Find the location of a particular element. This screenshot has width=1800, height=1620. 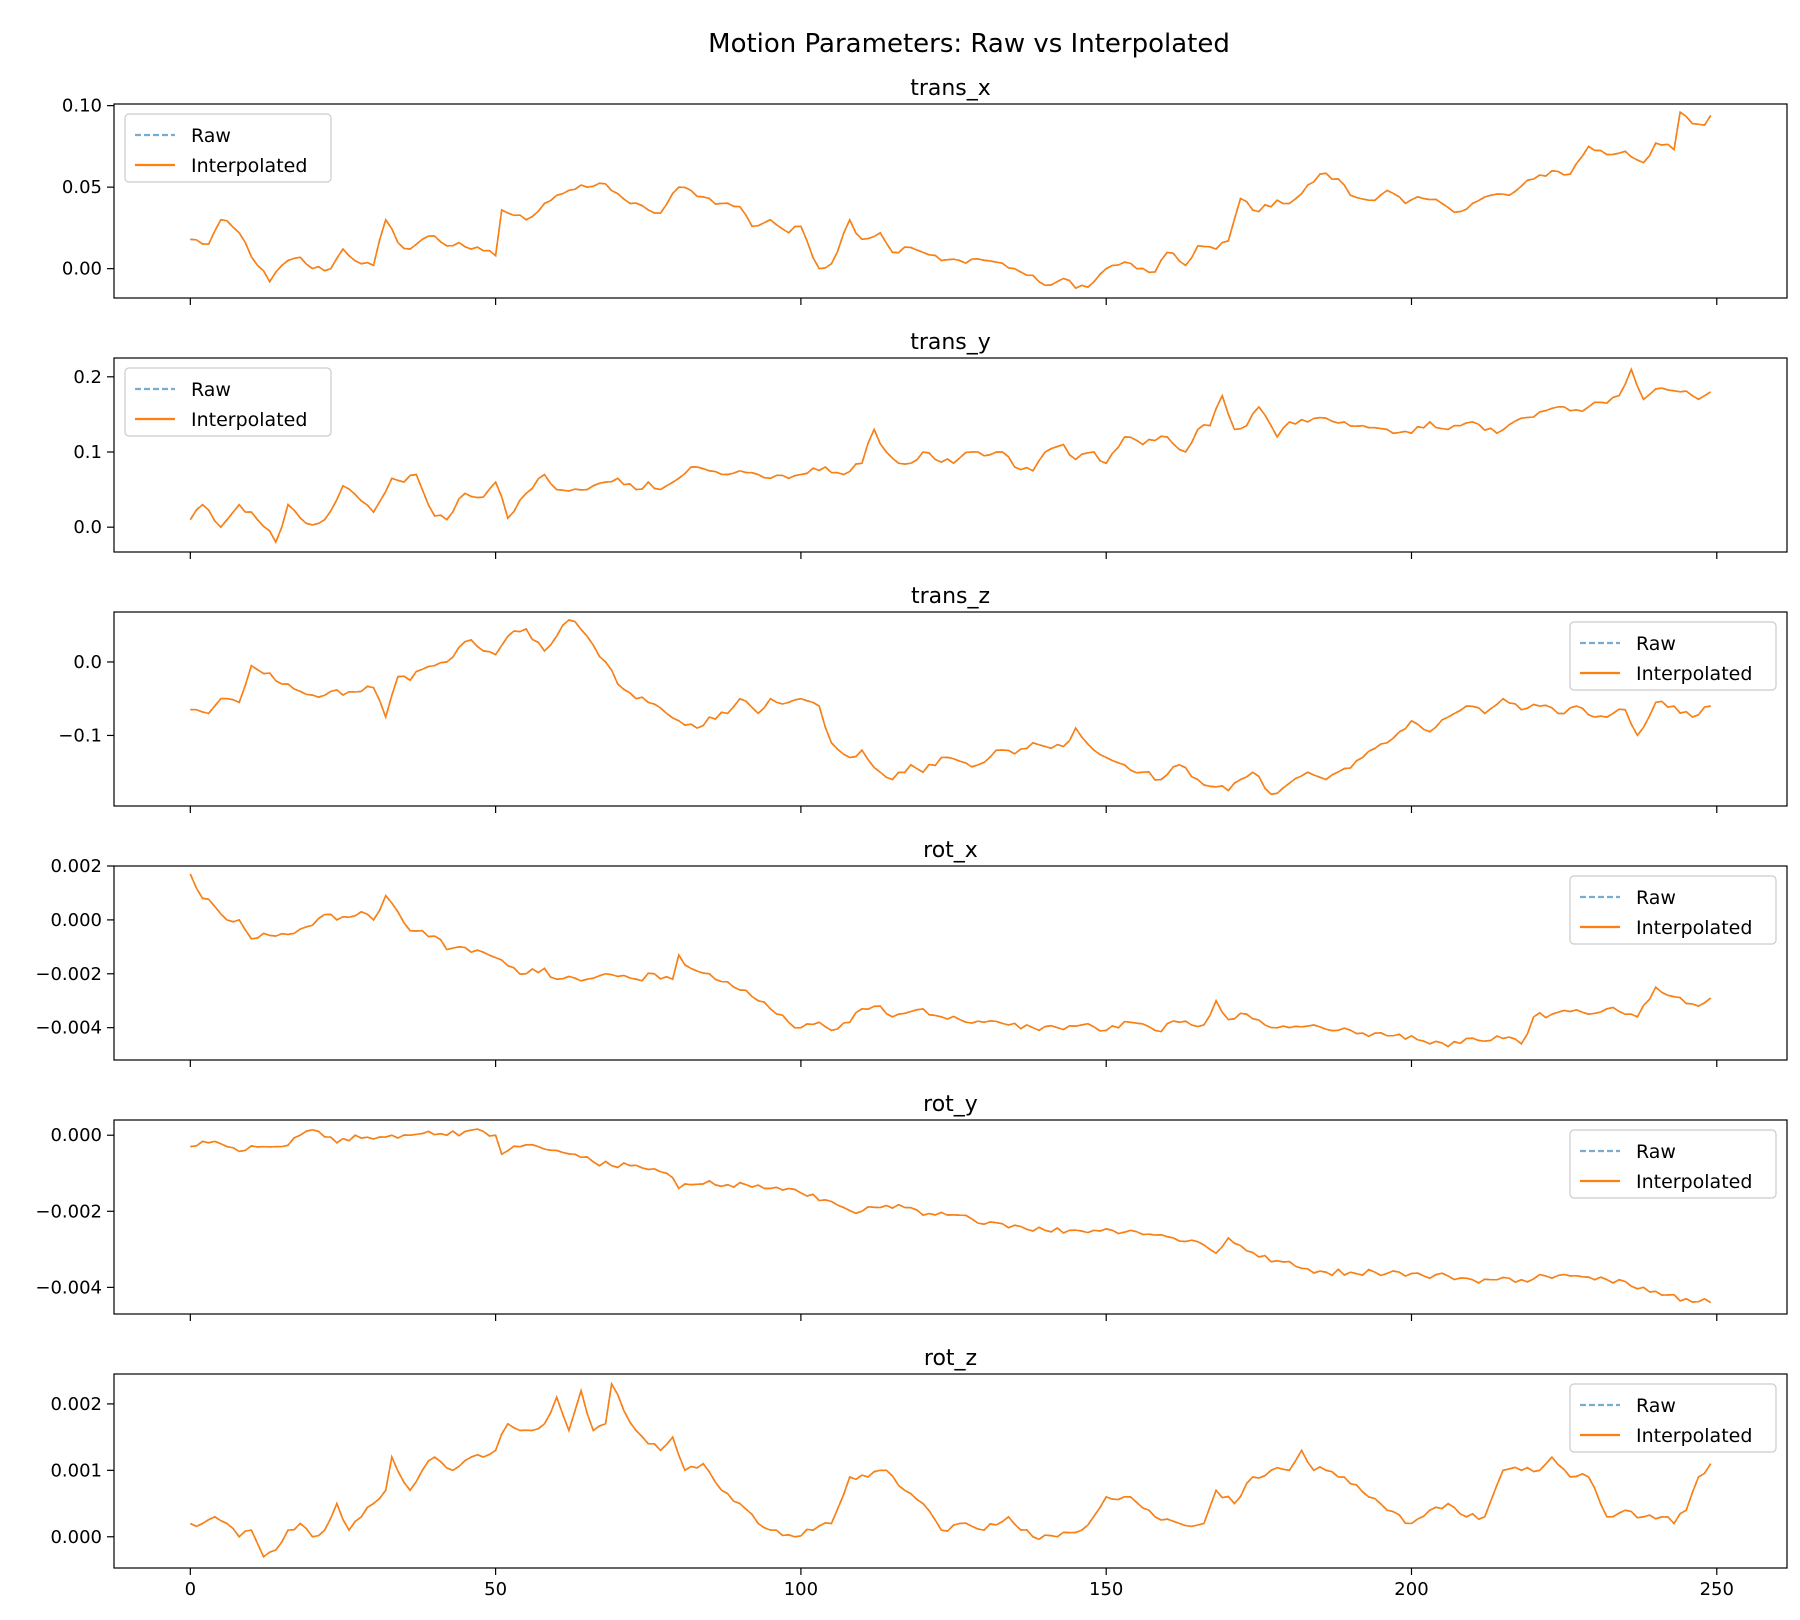

xtick-label: 150 is located at coordinates (1106, 1589).